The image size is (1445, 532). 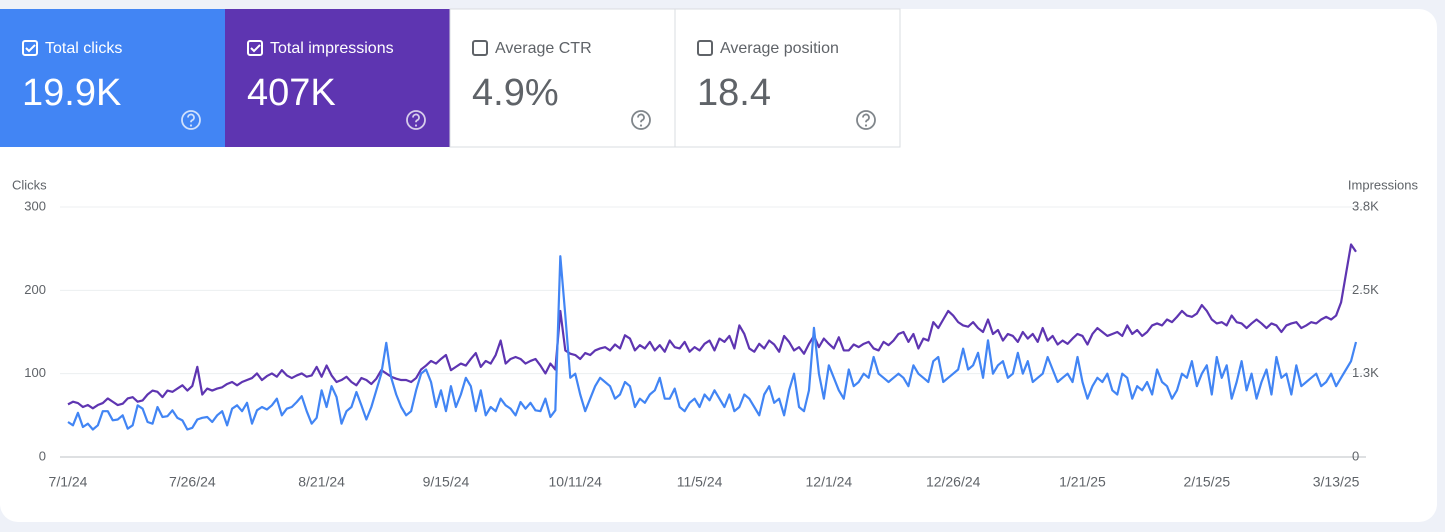 I want to click on x-tick-label: 10/11/24, so click(x=576, y=482).